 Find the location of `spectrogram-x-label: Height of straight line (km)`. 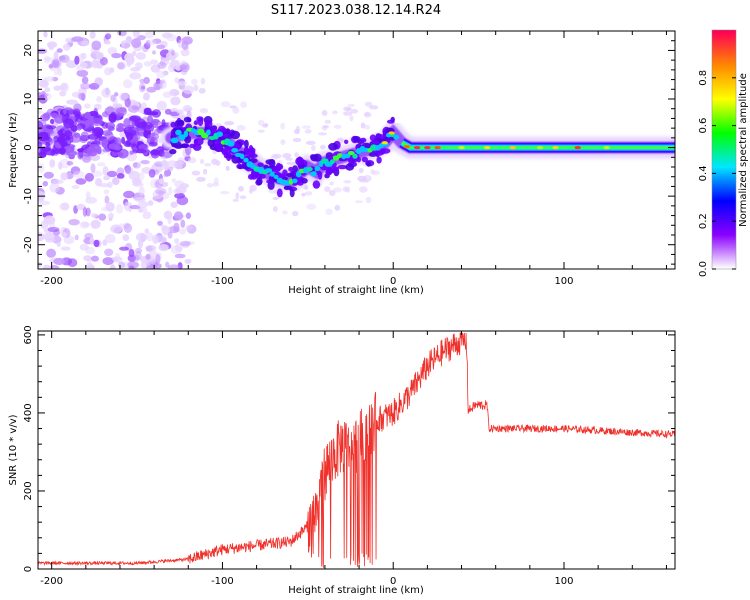

spectrogram-x-label: Height of straight line (km) is located at coordinates (356, 290).